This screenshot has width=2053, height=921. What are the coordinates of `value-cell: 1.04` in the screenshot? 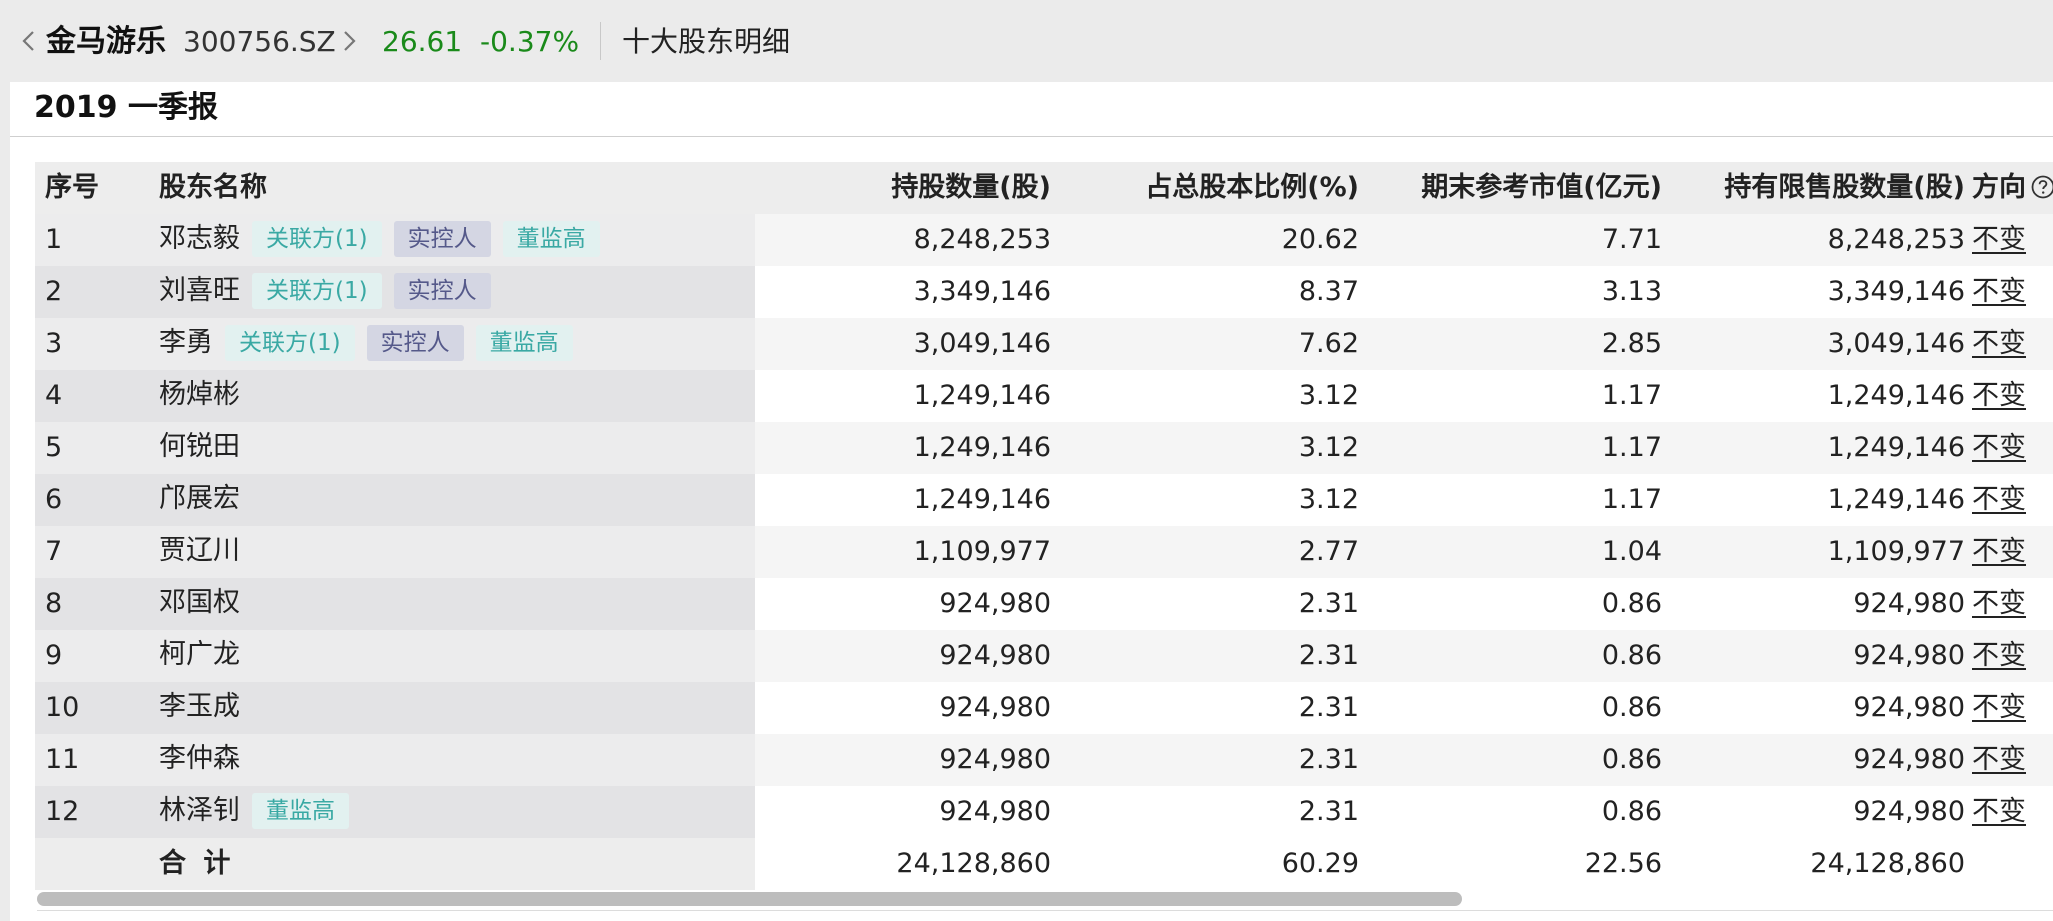 It's located at (1631, 551).